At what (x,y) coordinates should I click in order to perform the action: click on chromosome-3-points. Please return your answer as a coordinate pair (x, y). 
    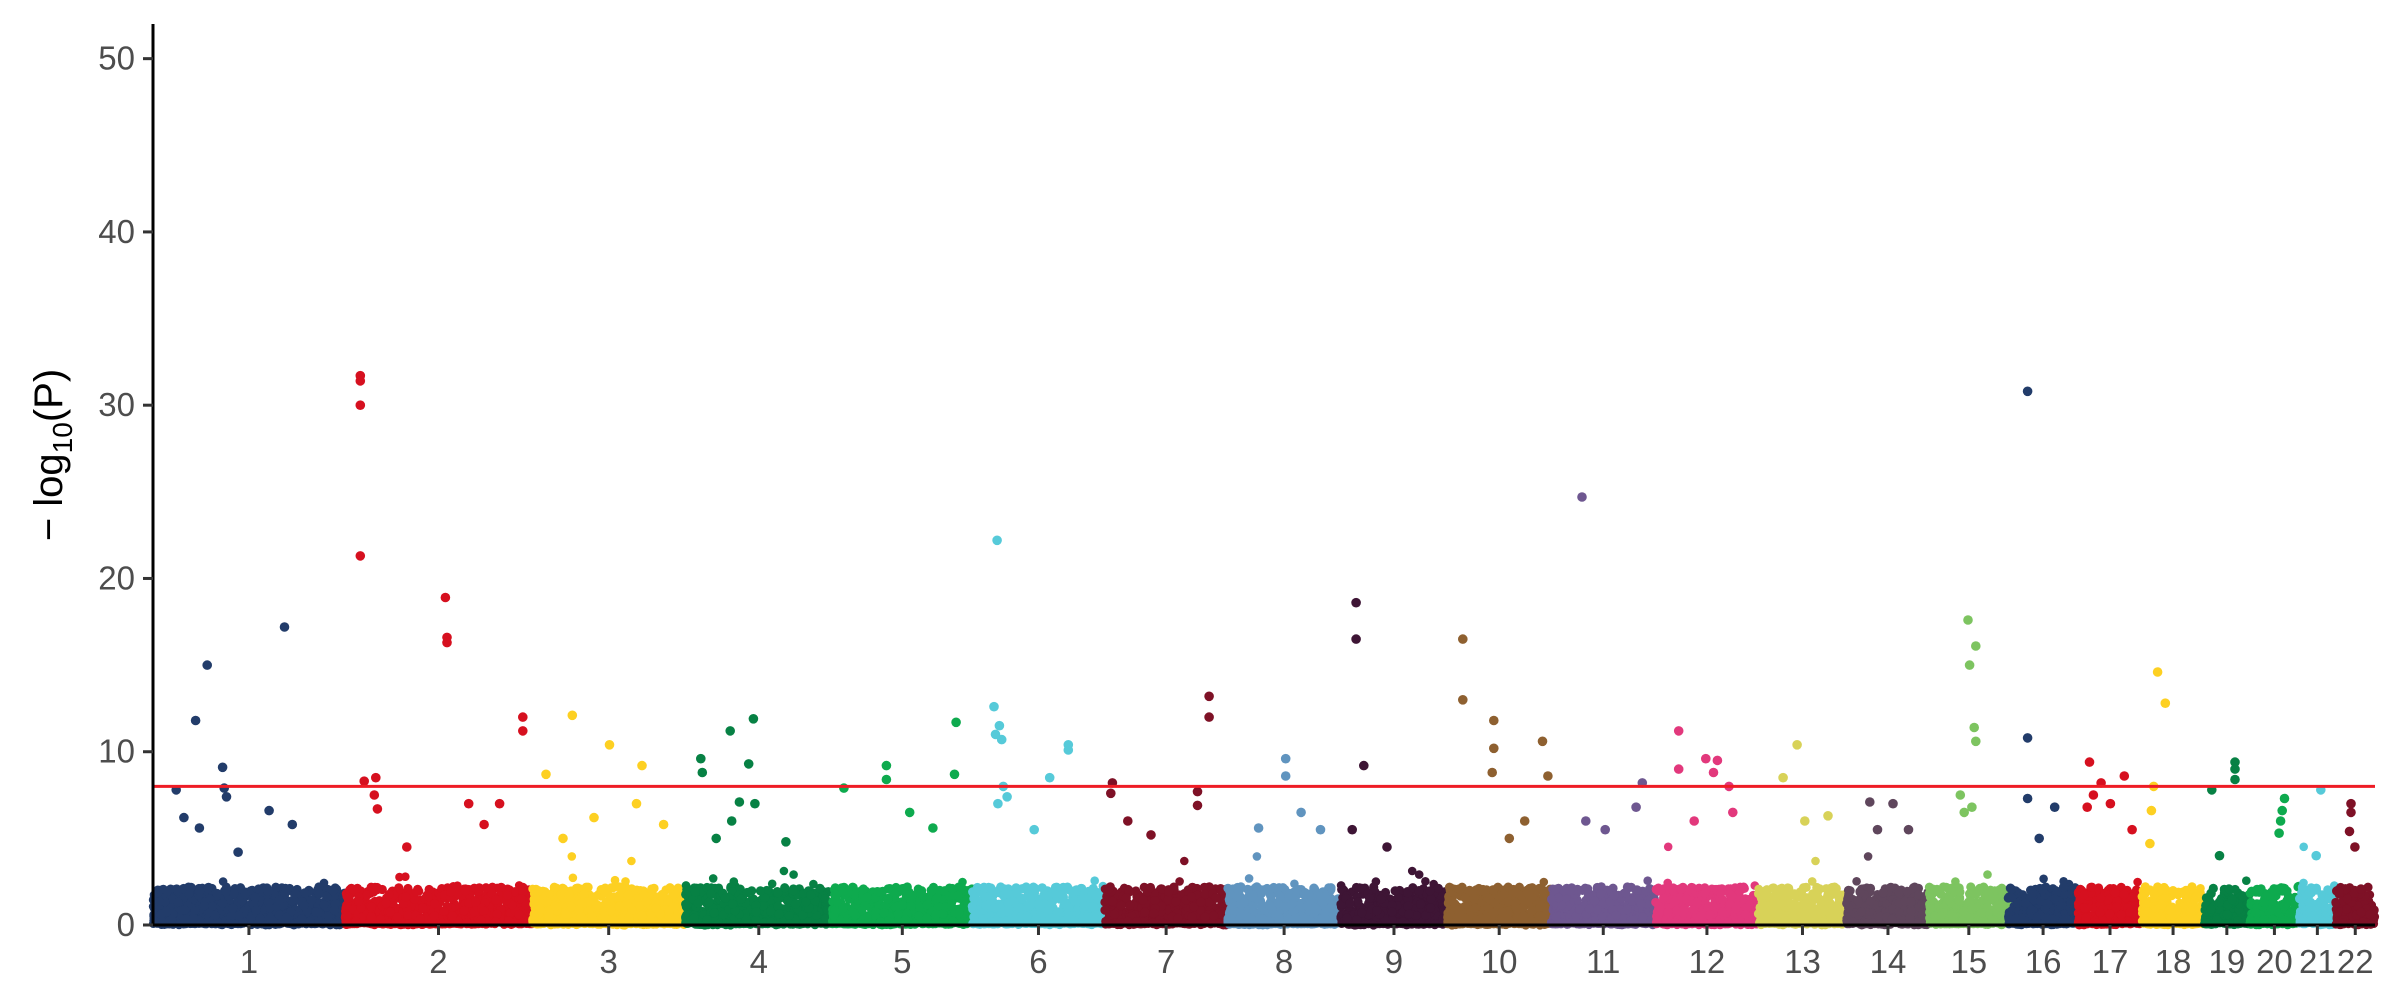
    Looking at the image, I should click on (609, 820).